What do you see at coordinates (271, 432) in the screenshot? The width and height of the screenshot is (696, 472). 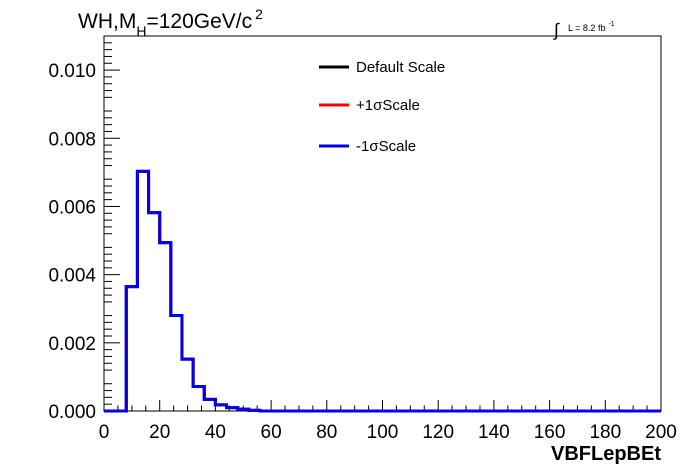 I see `x-tick-label: 60` at bounding box center [271, 432].